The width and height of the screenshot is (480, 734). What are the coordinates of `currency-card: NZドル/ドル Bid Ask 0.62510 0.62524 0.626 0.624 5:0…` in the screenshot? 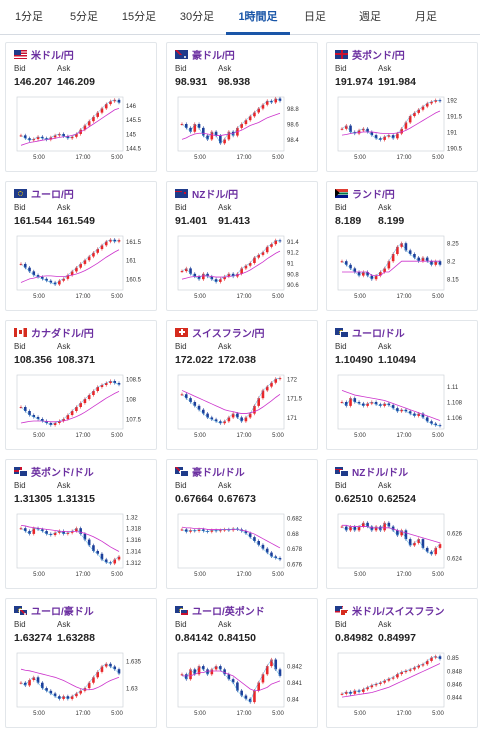 It's located at (402, 524).